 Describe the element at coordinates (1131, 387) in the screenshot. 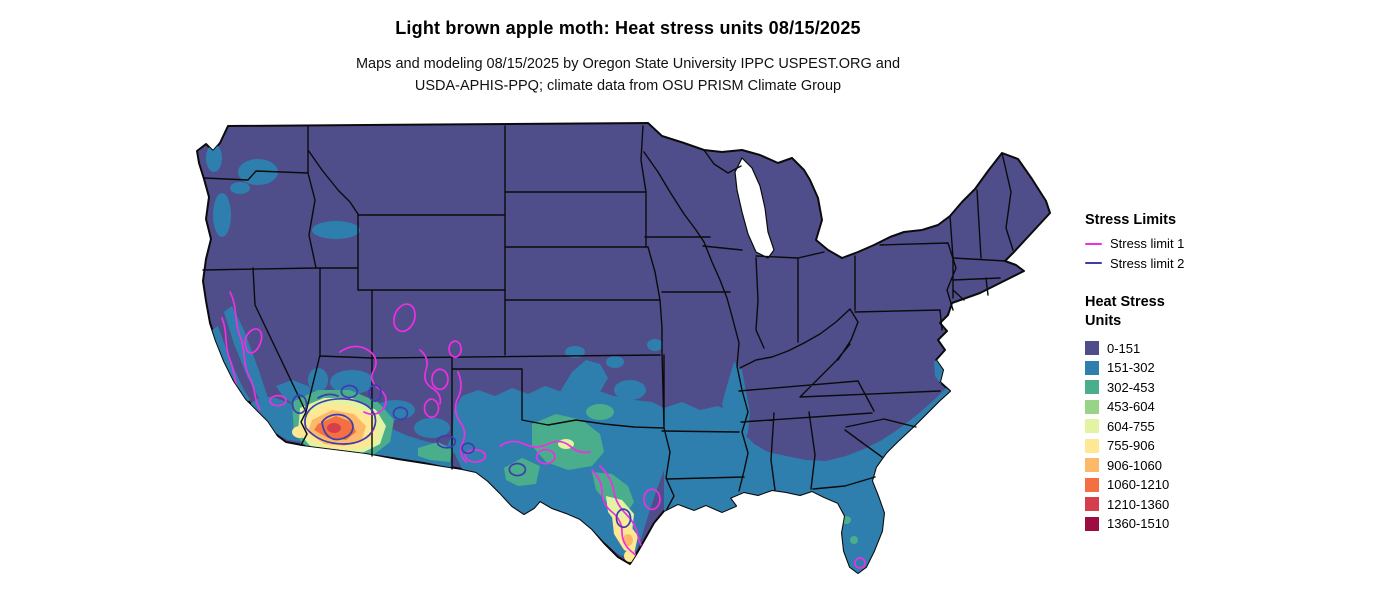

I see `heat-legend-label: 302-453` at that location.